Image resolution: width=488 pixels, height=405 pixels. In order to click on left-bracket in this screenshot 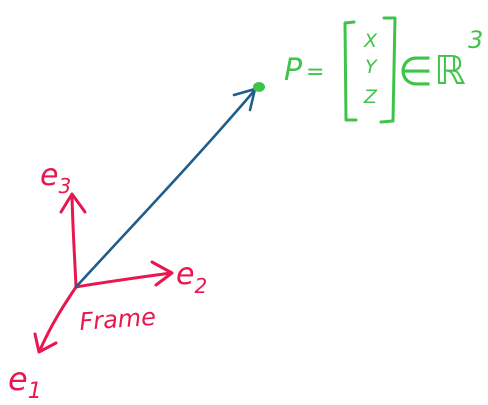, I will do `click(350, 71)`.